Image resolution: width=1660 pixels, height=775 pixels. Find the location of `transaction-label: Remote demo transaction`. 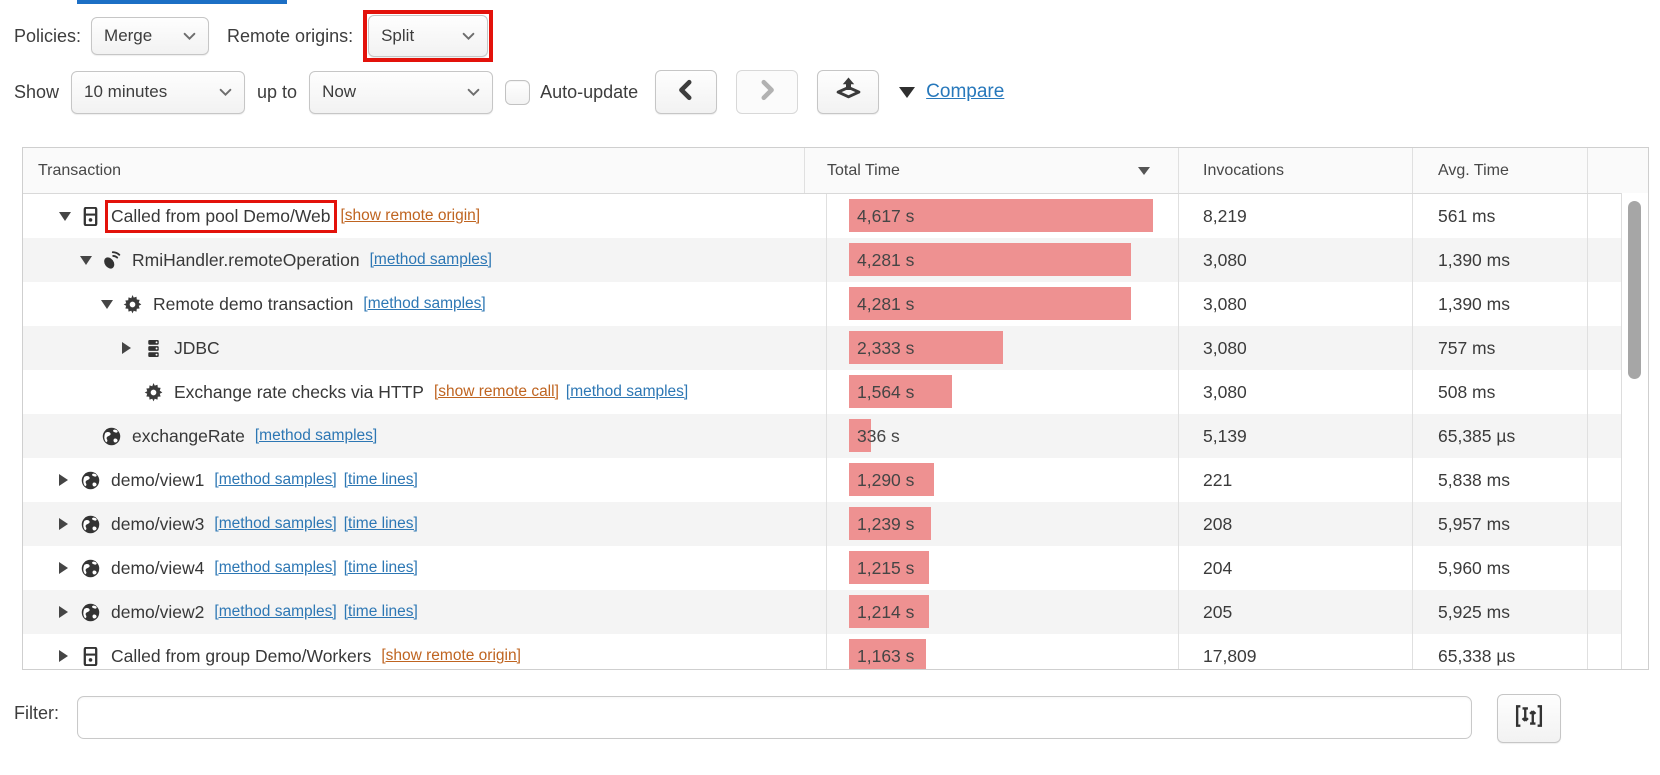

transaction-label: Remote demo transaction is located at coordinates (253, 303).